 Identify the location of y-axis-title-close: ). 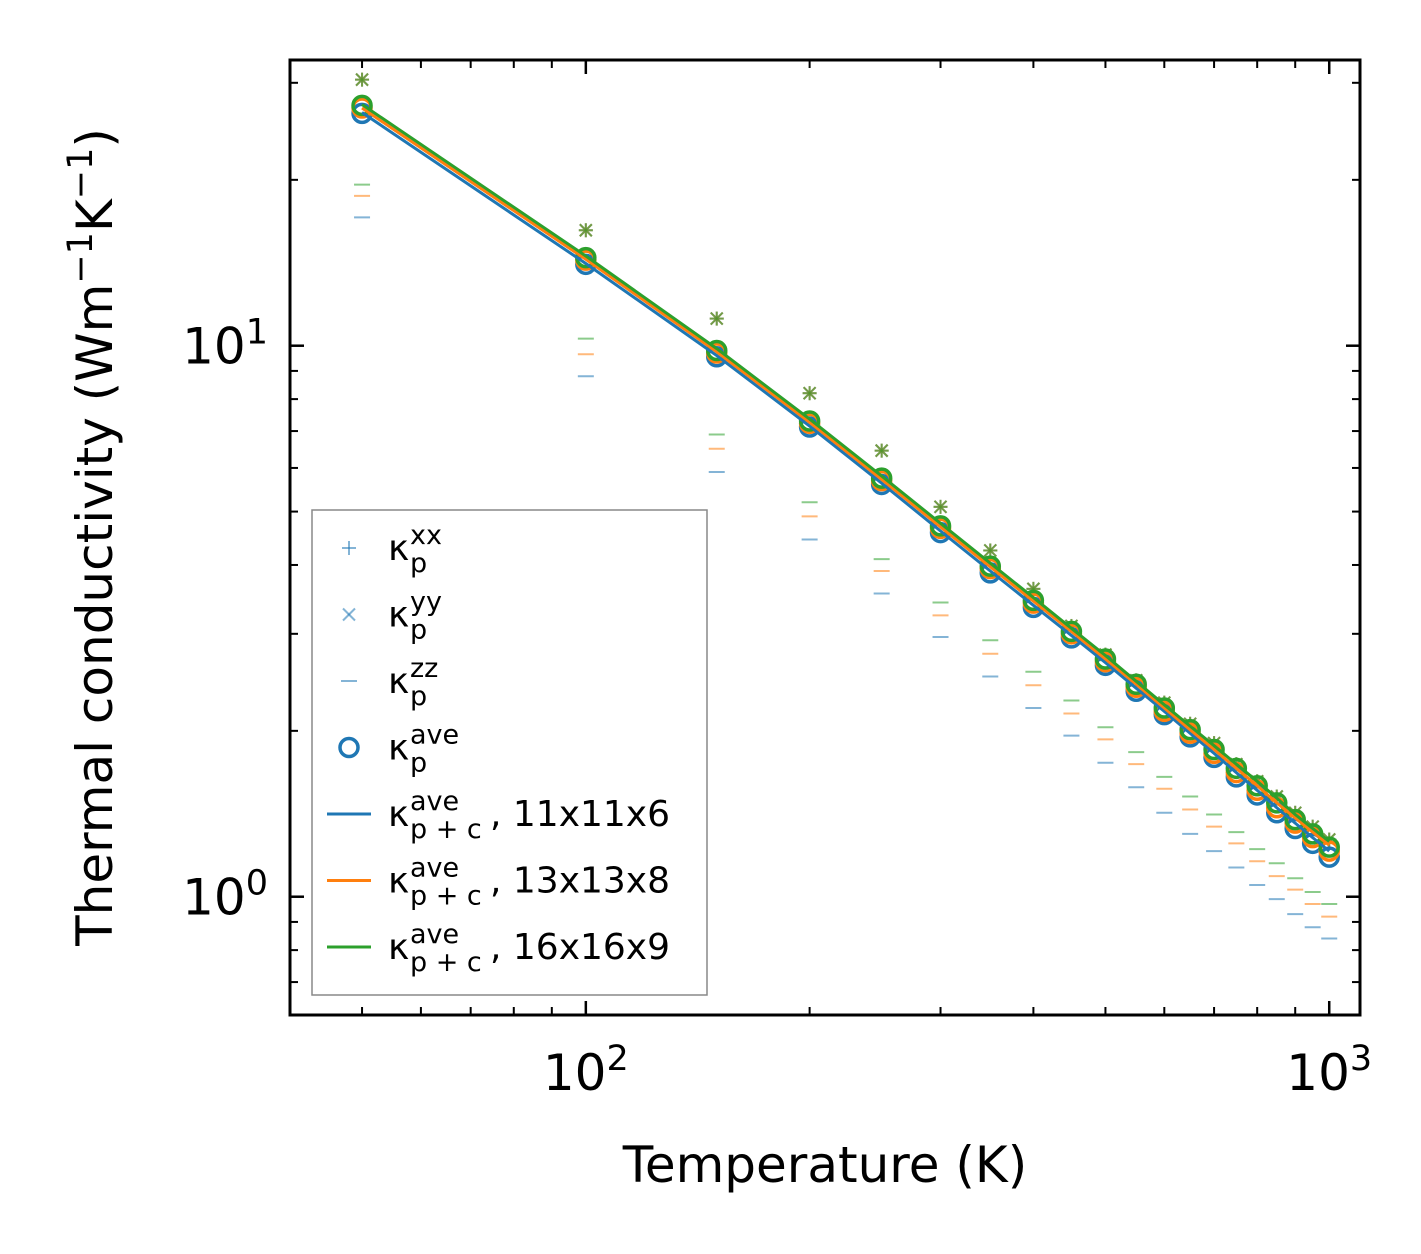
(95, 138).